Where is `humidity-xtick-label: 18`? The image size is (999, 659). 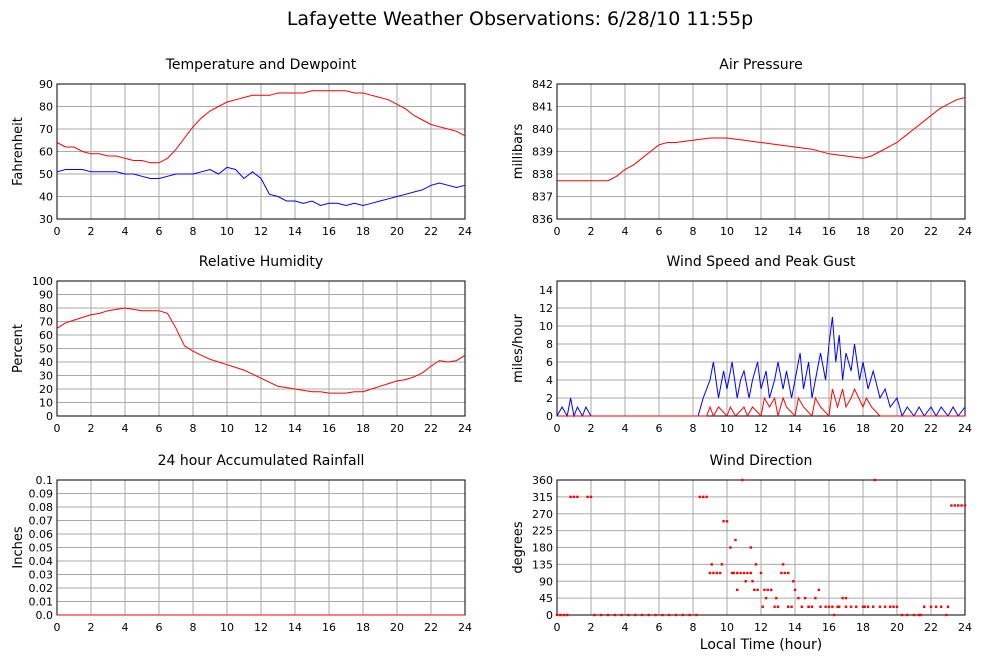 humidity-xtick-label: 18 is located at coordinates (363, 428).